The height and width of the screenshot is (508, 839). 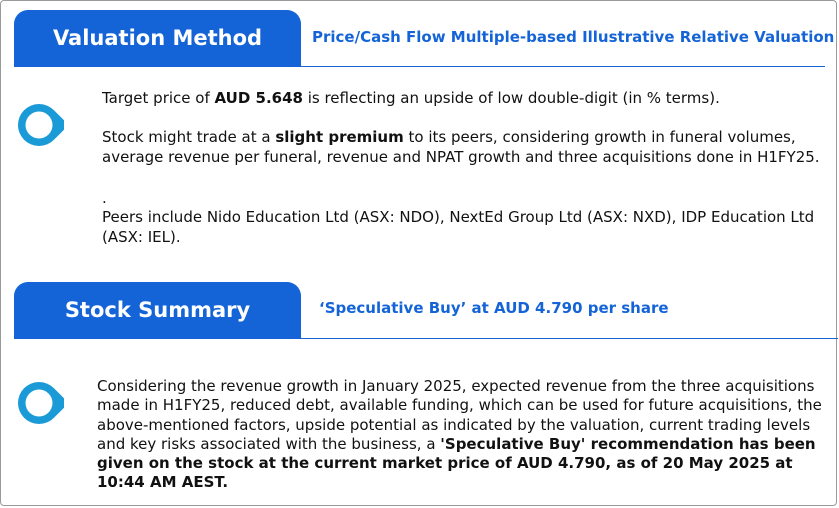 I want to click on stock-summary-tab: Stock Summary, so click(x=157, y=310).